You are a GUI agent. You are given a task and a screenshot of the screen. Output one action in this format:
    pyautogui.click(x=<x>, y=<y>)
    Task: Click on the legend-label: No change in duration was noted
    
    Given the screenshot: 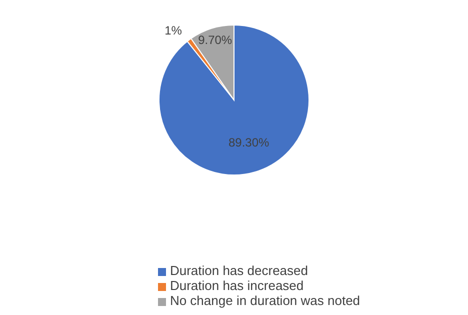 What is the action you would take?
    pyautogui.click(x=265, y=300)
    